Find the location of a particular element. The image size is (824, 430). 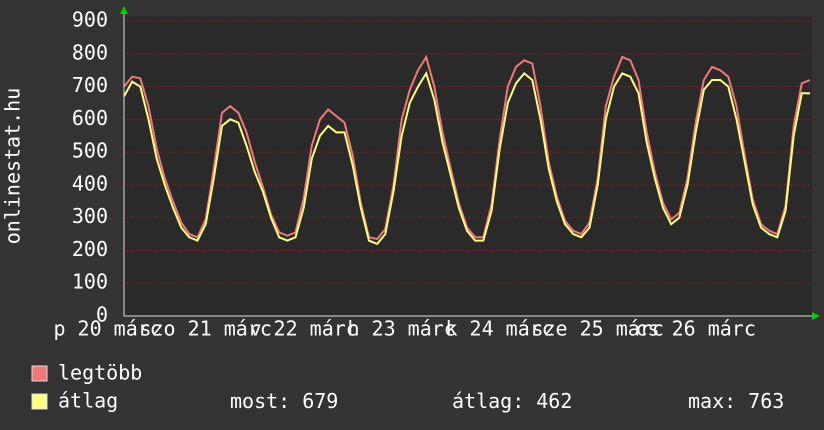

y-arrow is located at coordinates (124, 10).